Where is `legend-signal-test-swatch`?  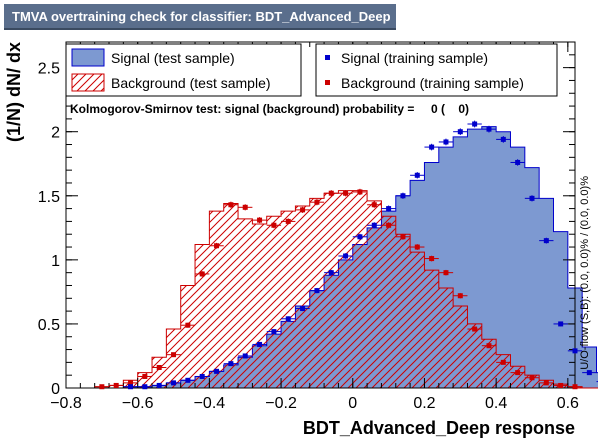
legend-signal-test-swatch is located at coordinates (88, 57).